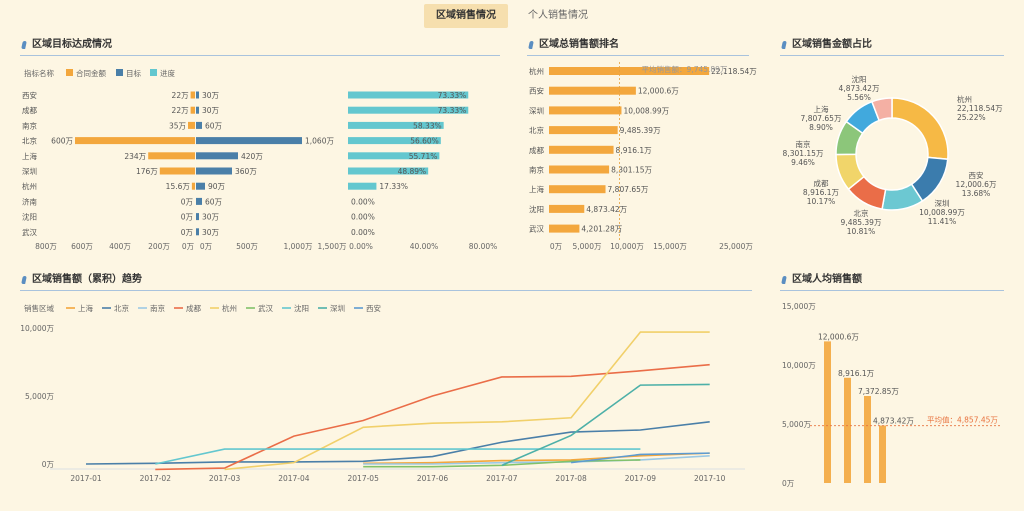  I want to click on progress-value-label: 55.71%, so click(423, 156).